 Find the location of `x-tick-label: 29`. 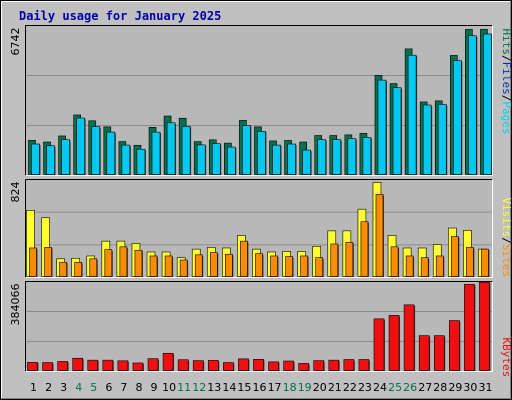

x-tick-label: 29 is located at coordinates (455, 387).